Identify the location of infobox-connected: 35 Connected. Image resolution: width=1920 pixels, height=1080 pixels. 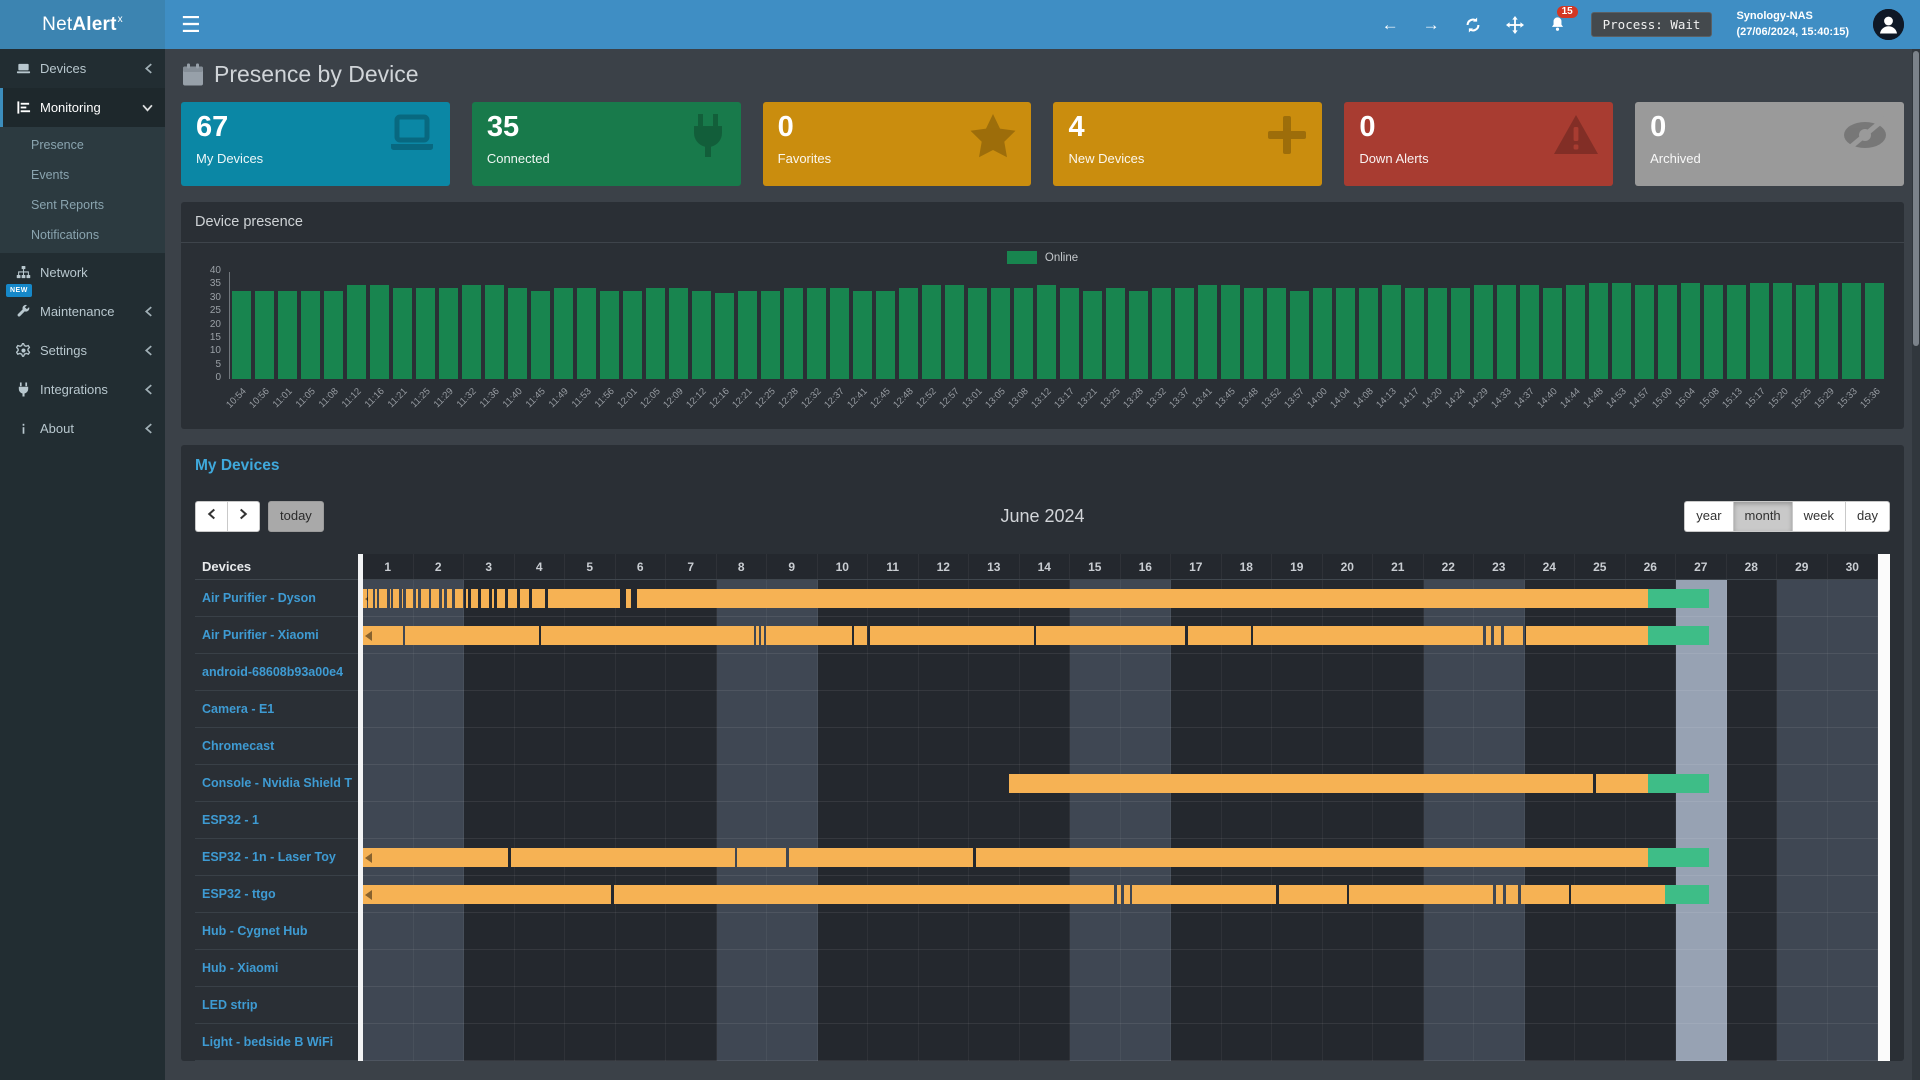
(606, 144).